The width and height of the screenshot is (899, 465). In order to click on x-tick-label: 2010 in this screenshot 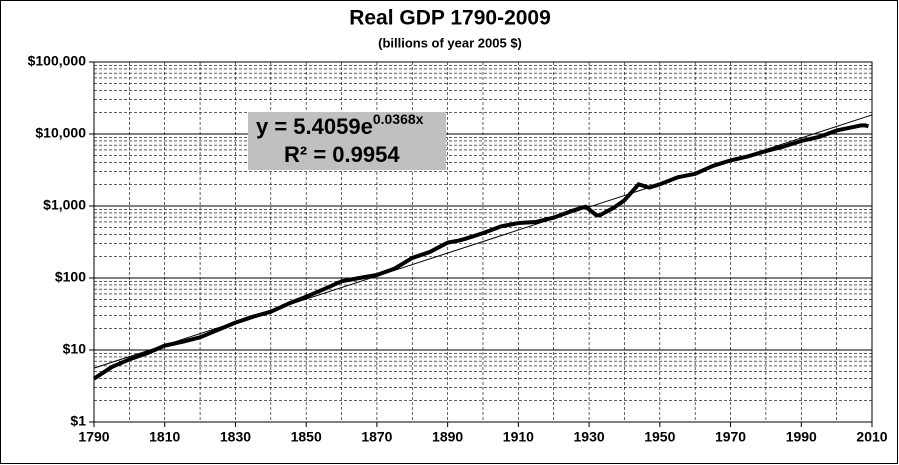, I will do `click(871, 437)`.